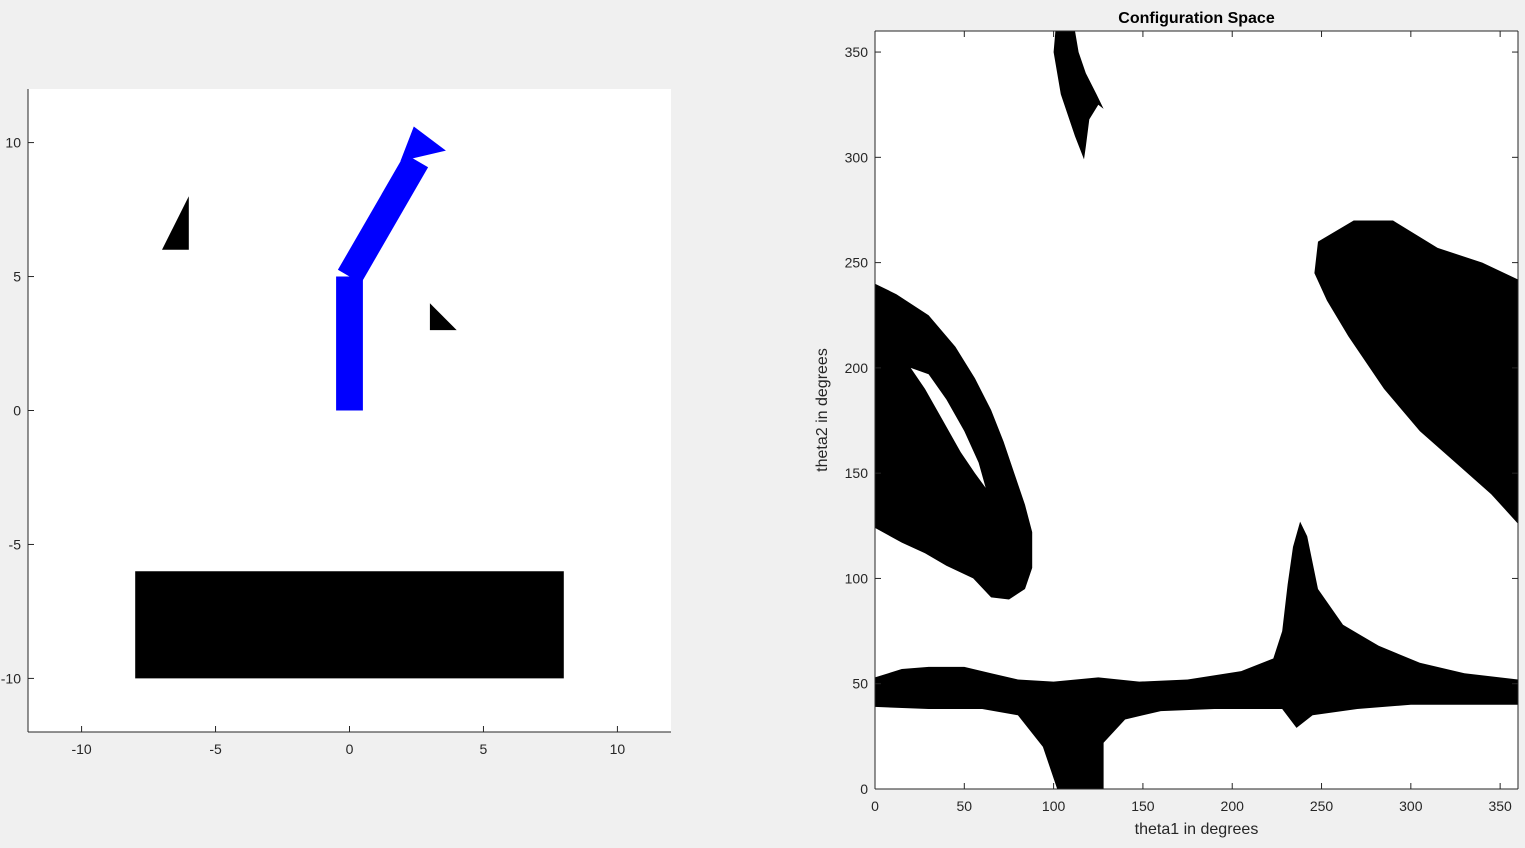 The height and width of the screenshot is (848, 1525). What do you see at coordinates (1416, 372) in the screenshot?
I see `collision-region-right-upper` at bounding box center [1416, 372].